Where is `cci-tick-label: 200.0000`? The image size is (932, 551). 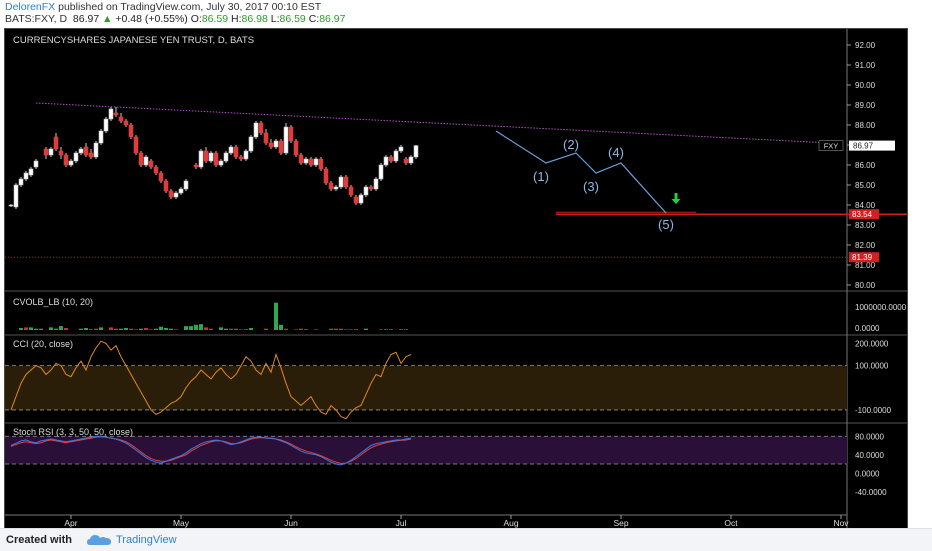
cci-tick-label: 200.0000 is located at coordinates (872, 343).